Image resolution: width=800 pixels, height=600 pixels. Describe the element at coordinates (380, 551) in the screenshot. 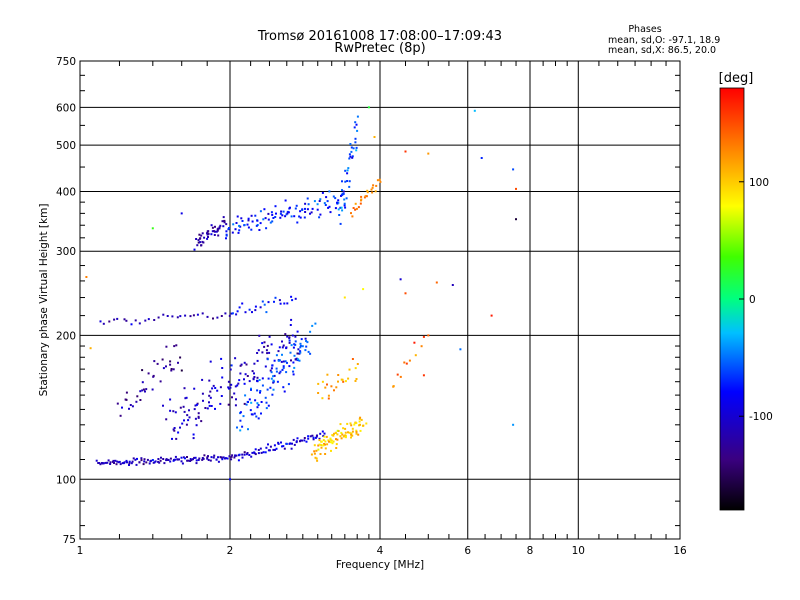

I see `x-tick-label: 4` at that location.